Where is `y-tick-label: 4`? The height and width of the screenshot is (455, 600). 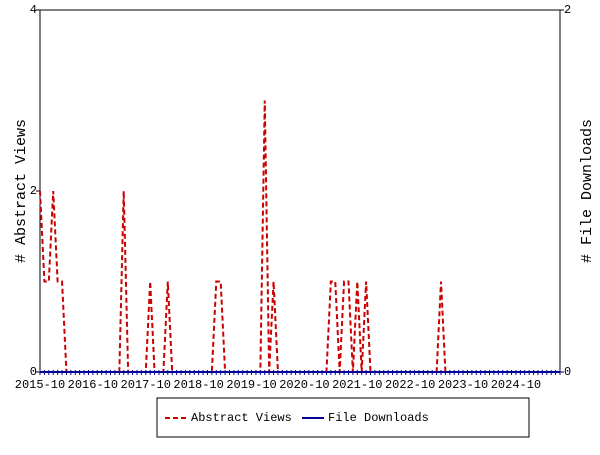
y-tick-label: 4 is located at coordinates (33, 10).